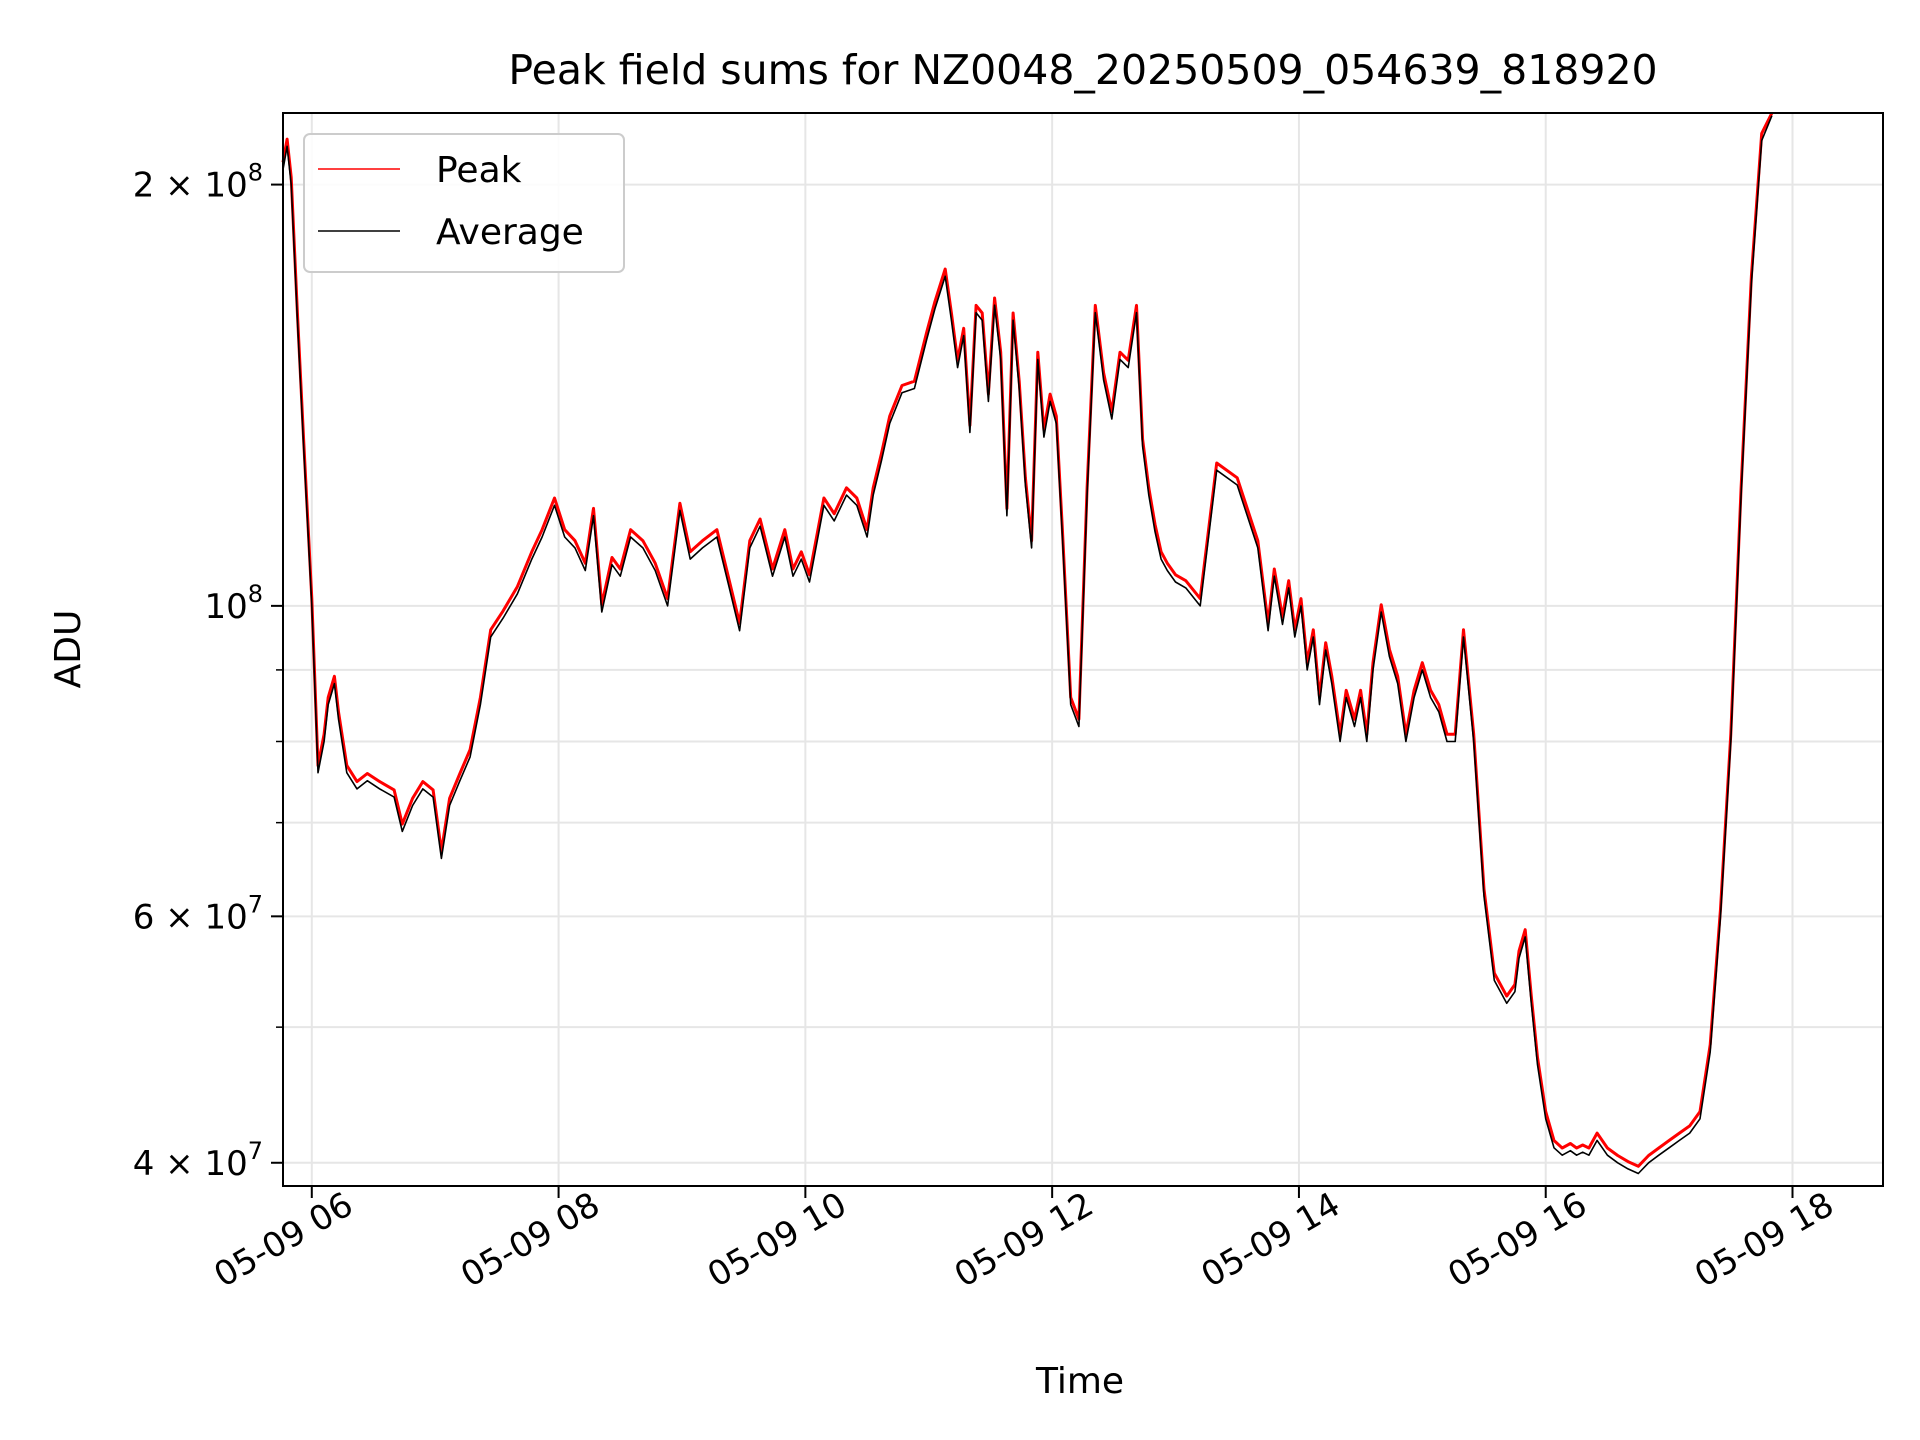 The width and height of the screenshot is (1920, 1440). What do you see at coordinates (68, 649) in the screenshot?
I see `y-axis-label: ADU` at bounding box center [68, 649].